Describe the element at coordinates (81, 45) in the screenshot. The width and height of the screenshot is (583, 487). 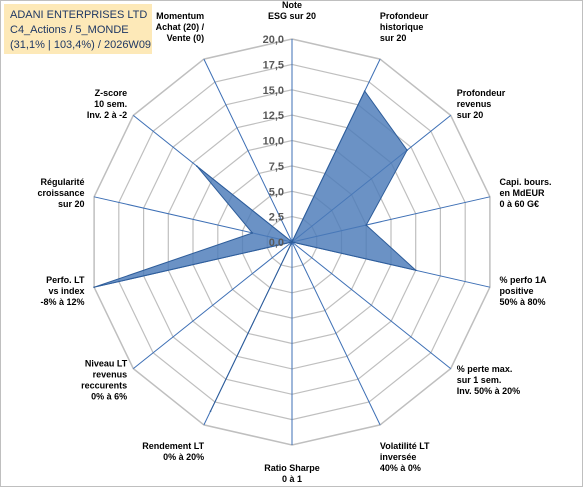
I see `chart-title-line-3: (31,1% | 103,4%) / 2026W09` at that location.